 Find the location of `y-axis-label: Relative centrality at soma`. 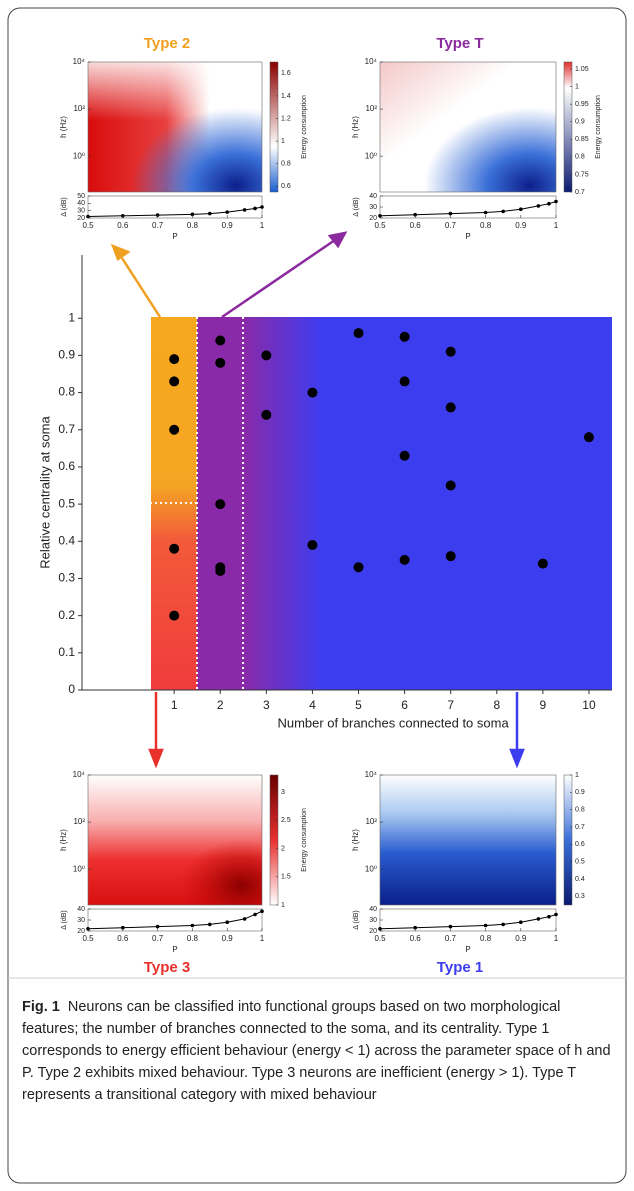

y-axis-label: Relative centrality at soma is located at coordinates (44, 492).